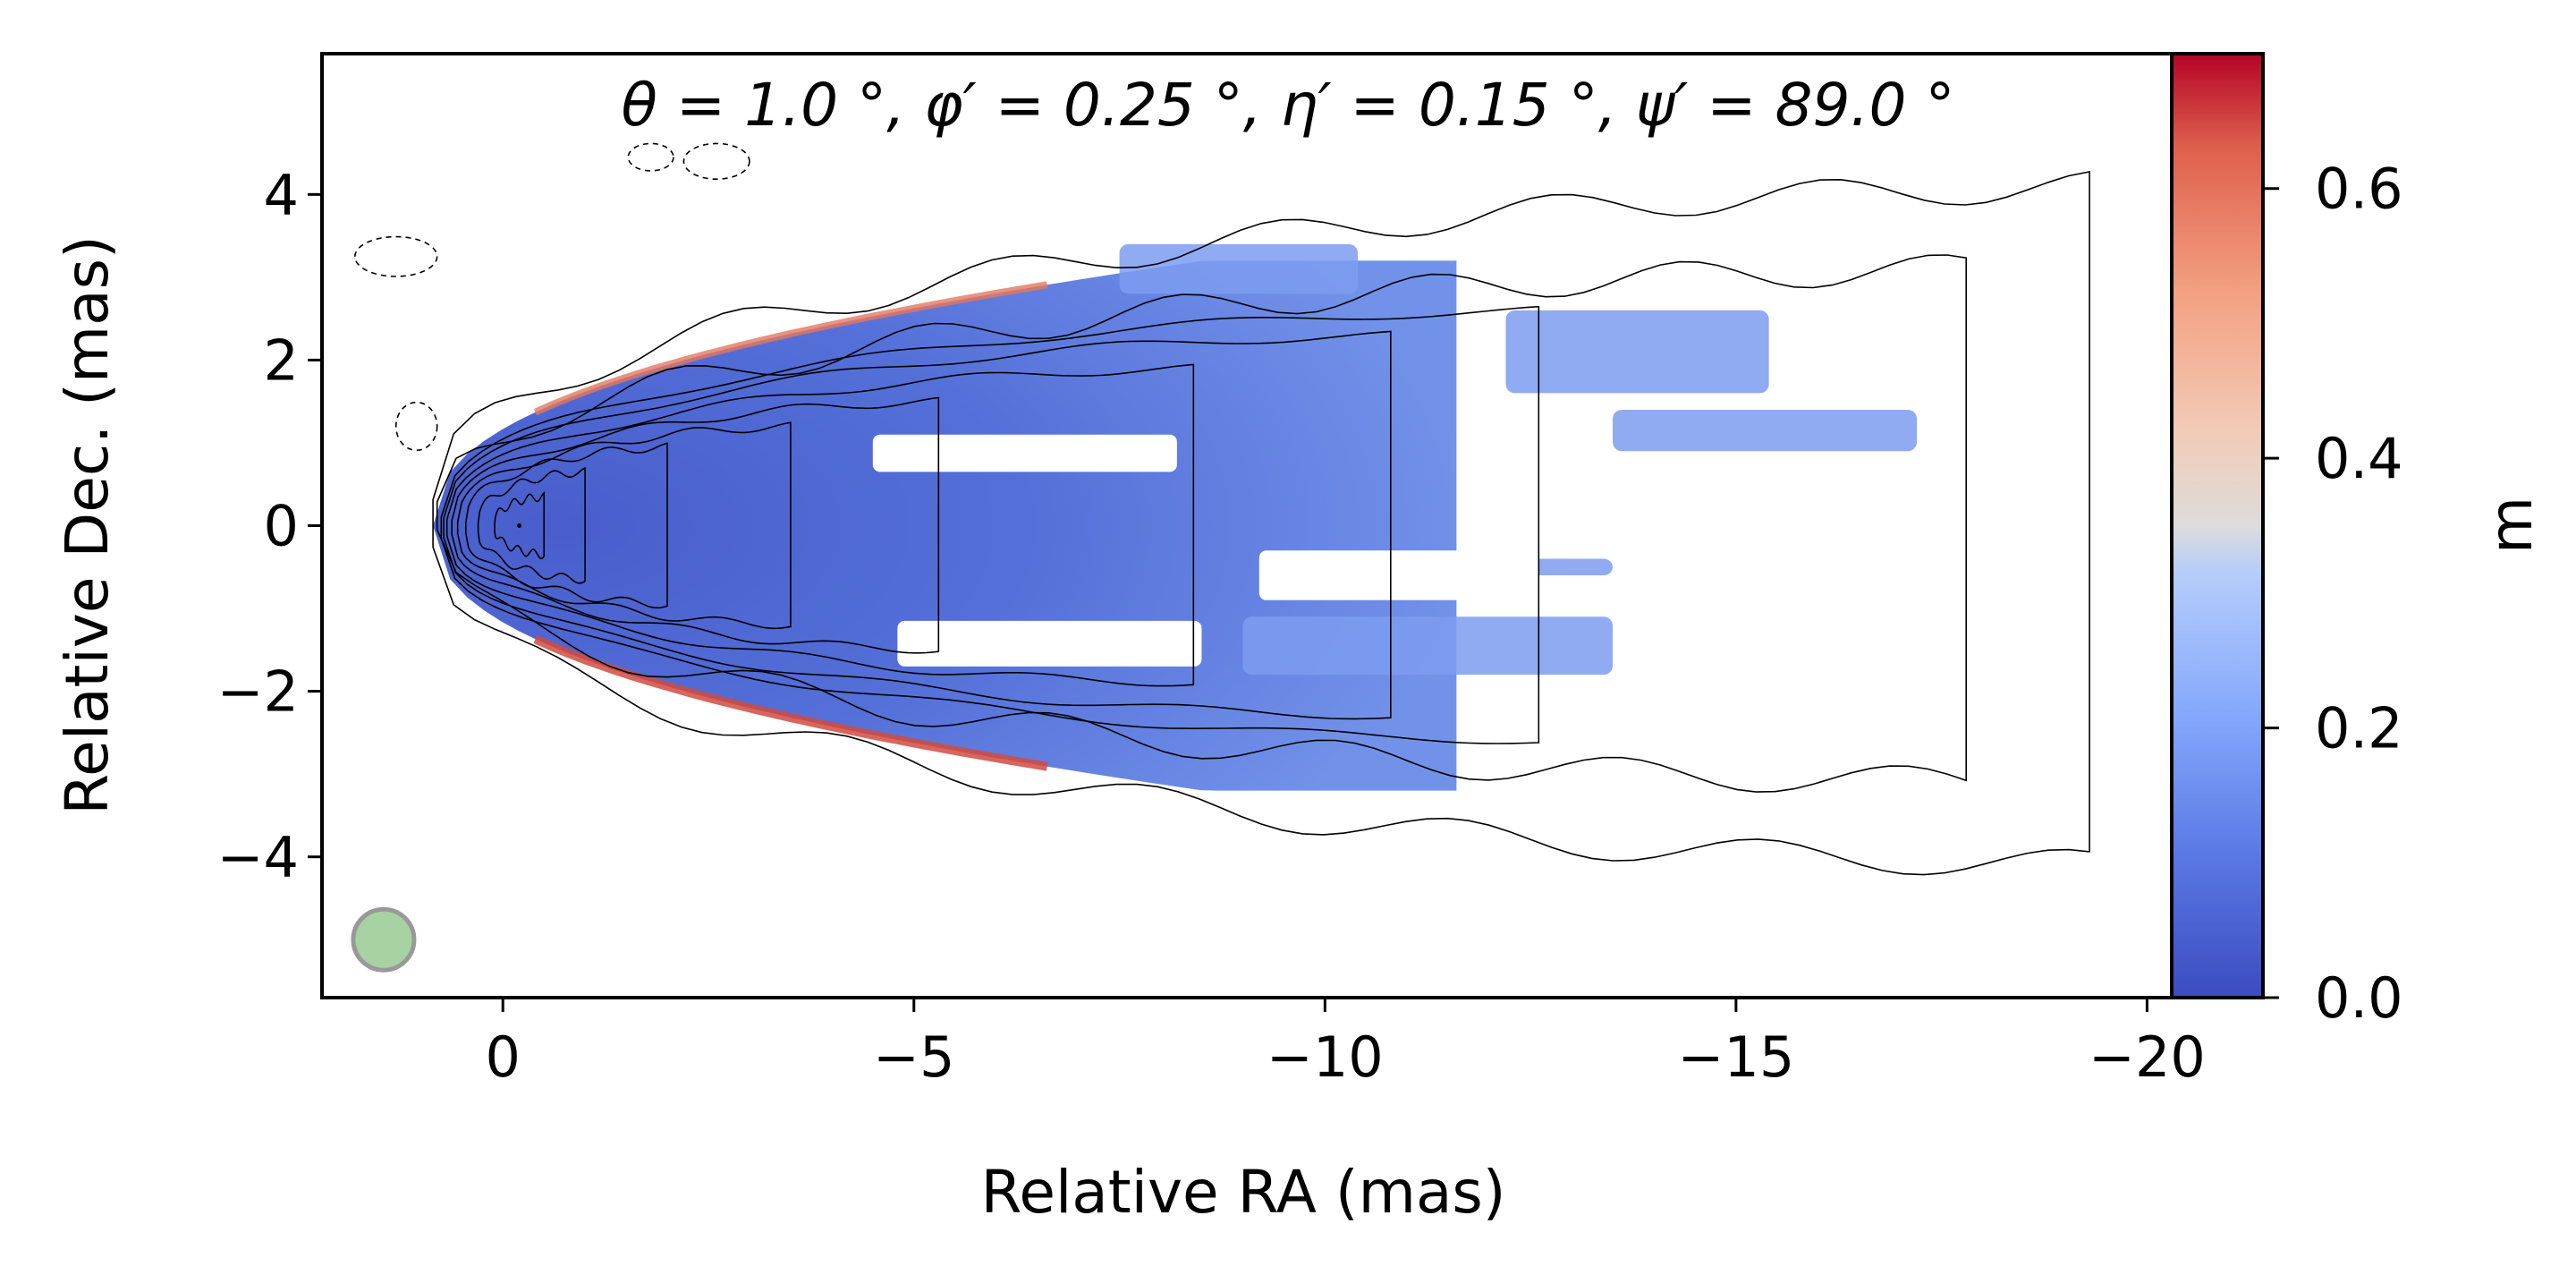 The image size is (2576, 1275). What do you see at coordinates (2359, 998) in the screenshot?
I see `colorbar-tick-label: 0.0` at bounding box center [2359, 998].